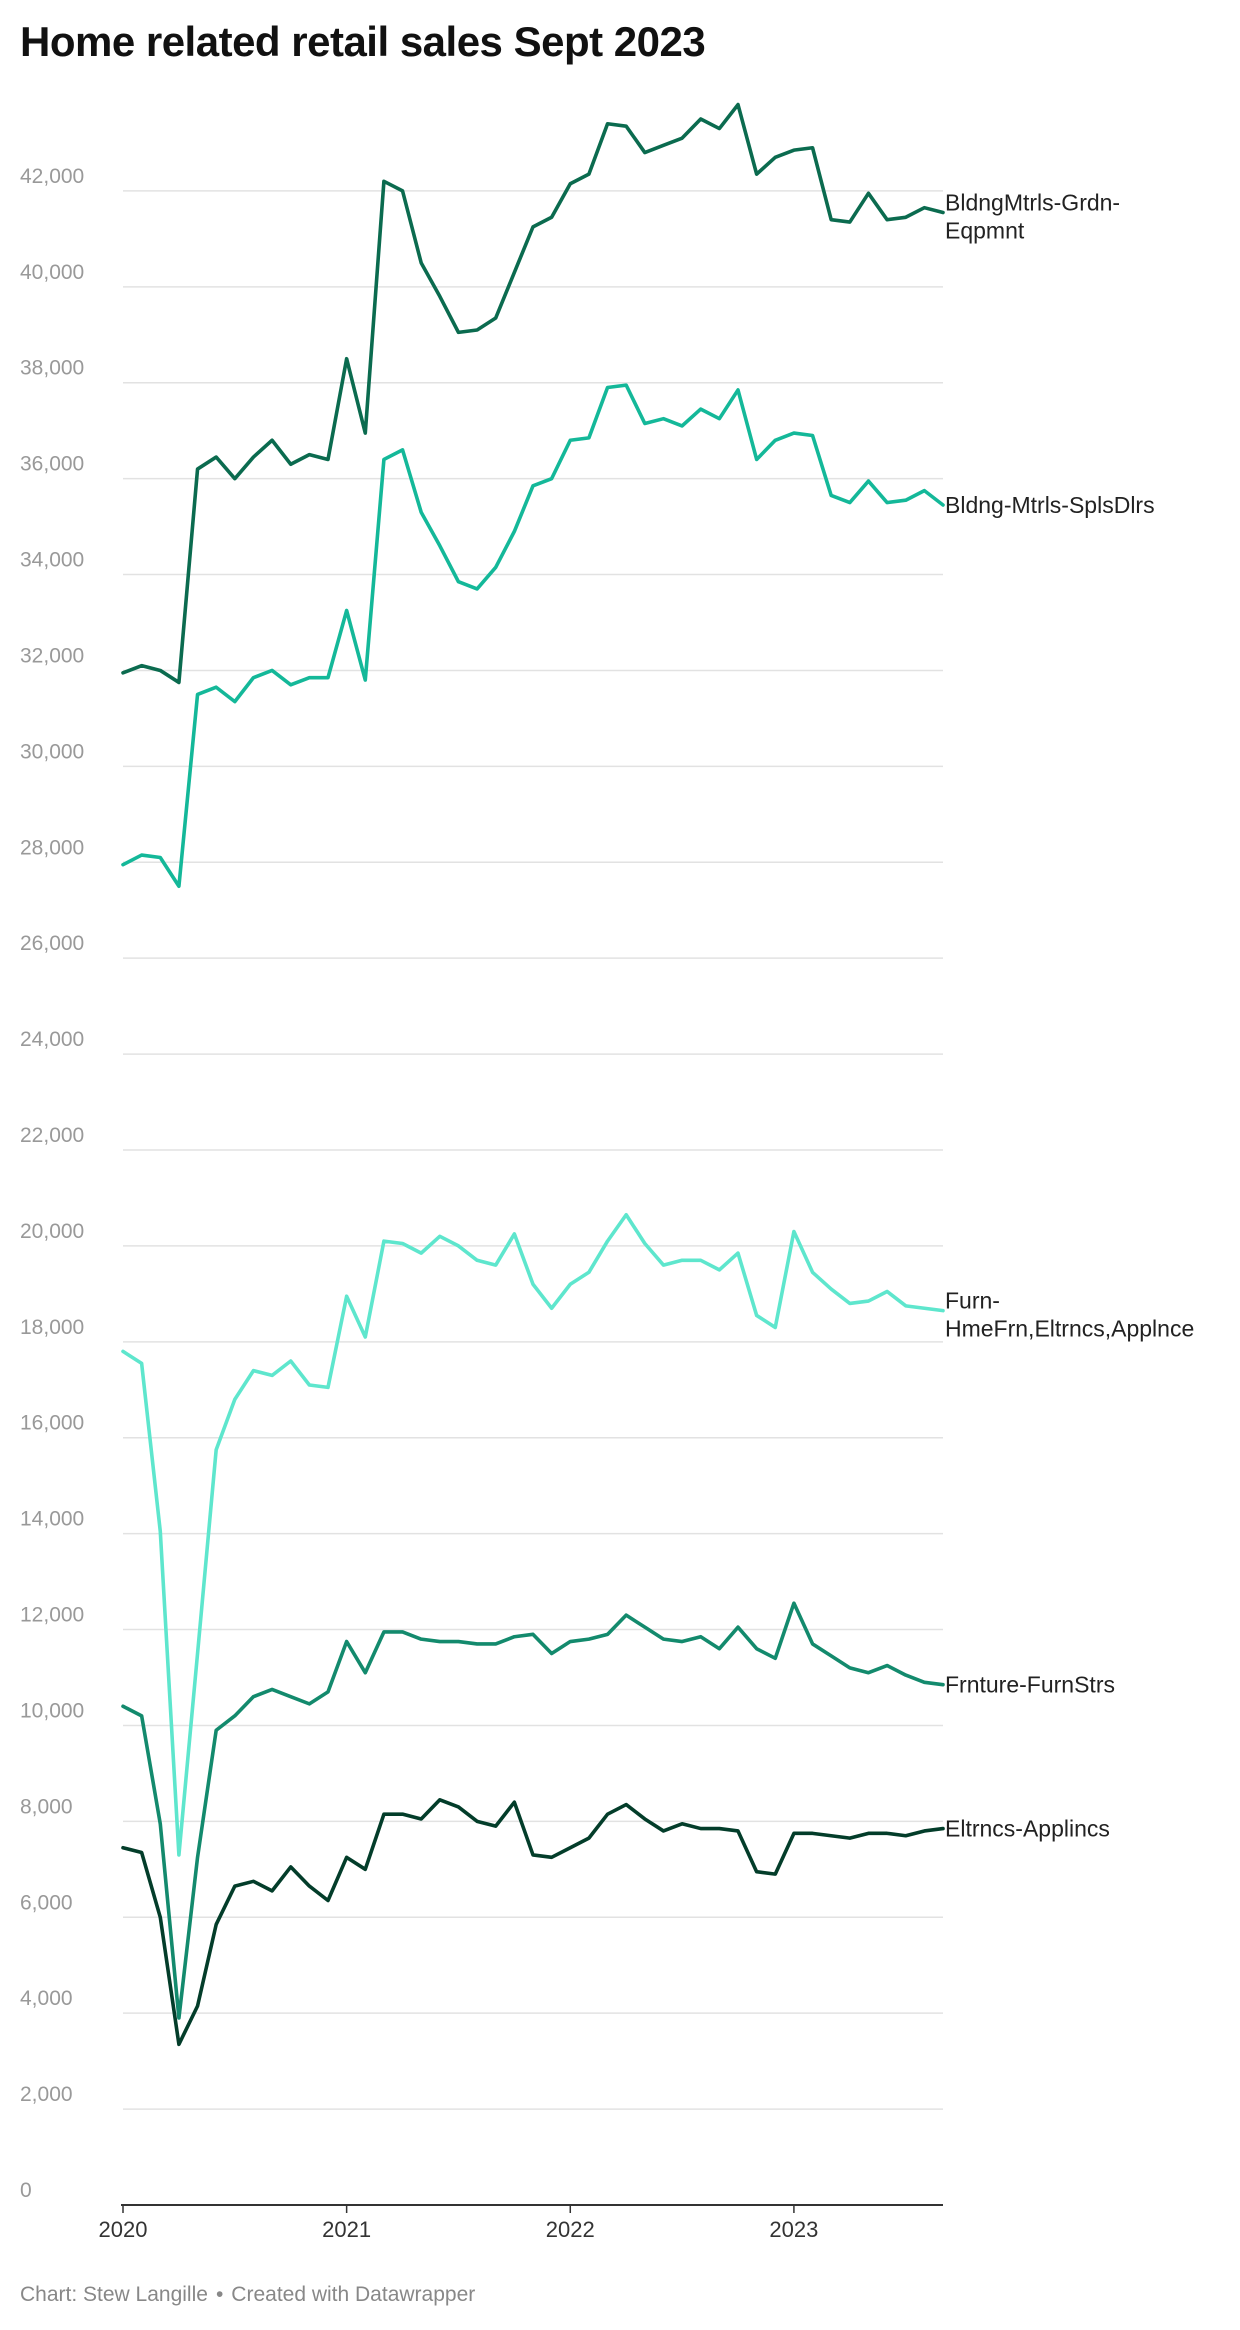 The height and width of the screenshot is (2330, 1240). I want to click on series-label-line: HmeFrn,Eltrncs,Applnce, so click(1069, 1329).